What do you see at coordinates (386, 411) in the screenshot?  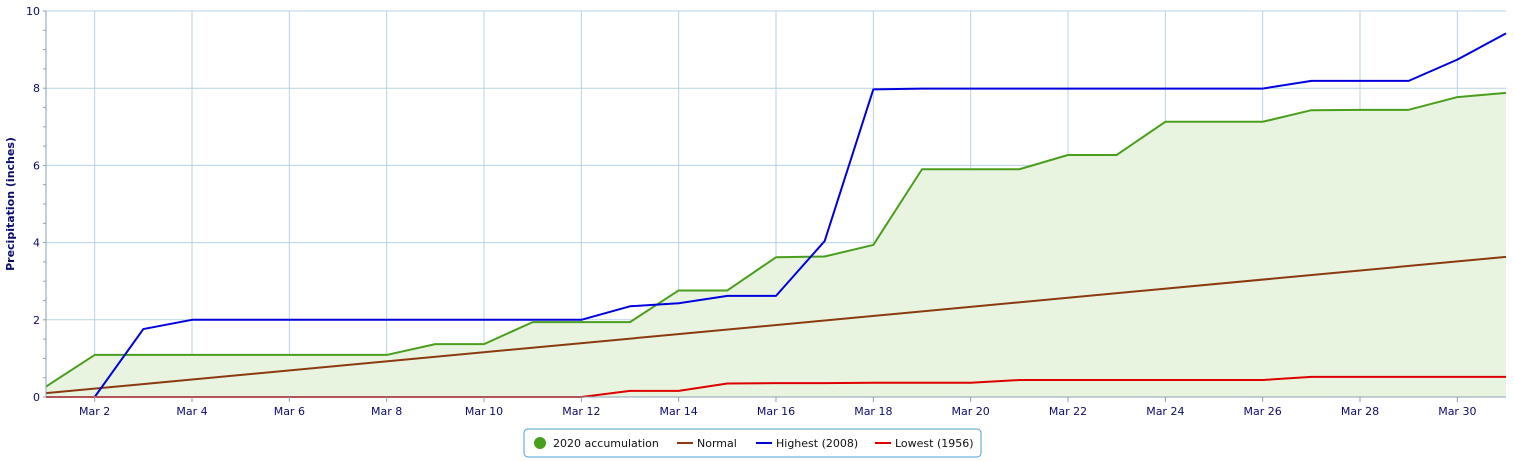 I see `x-tick-label: Mar 8` at bounding box center [386, 411].